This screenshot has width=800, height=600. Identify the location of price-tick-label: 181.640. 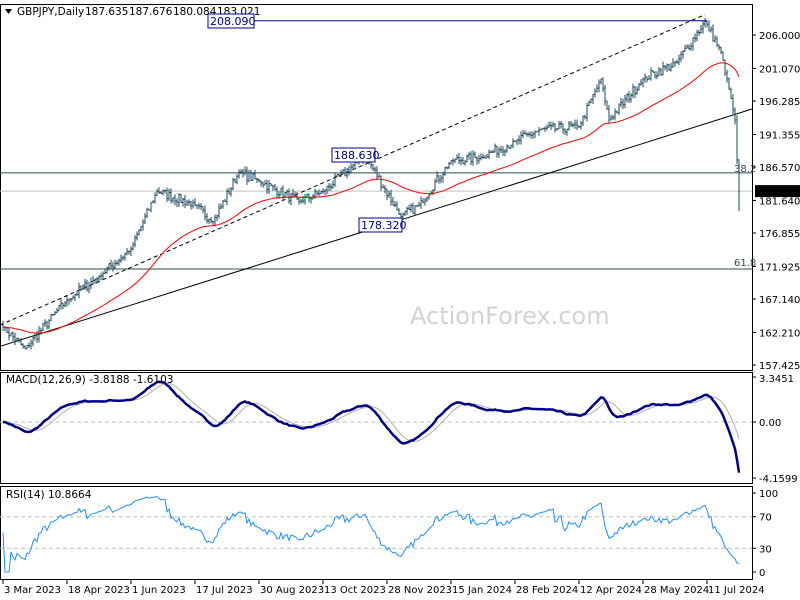
(779, 202).